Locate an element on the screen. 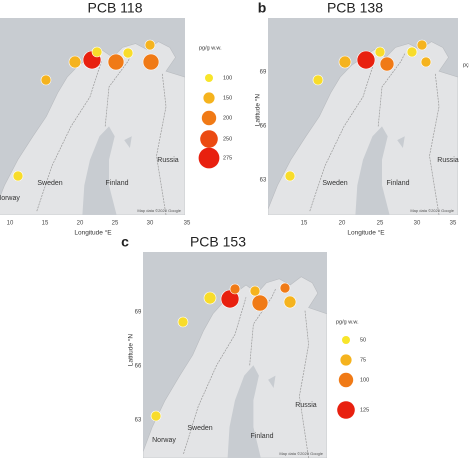  x-tick-label: 25 is located at coordinates (115, 224).